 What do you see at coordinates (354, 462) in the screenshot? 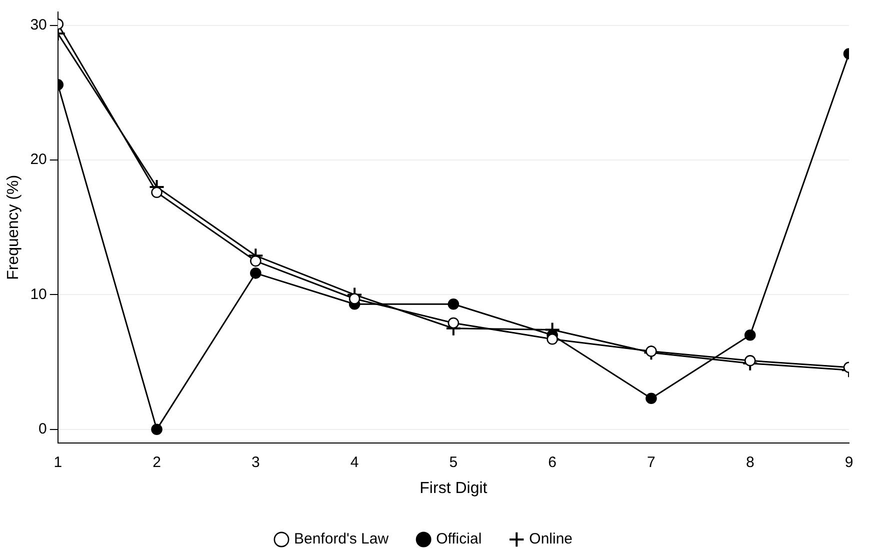
I see `x-tick-label: 4` at bounding box center [354, 462].